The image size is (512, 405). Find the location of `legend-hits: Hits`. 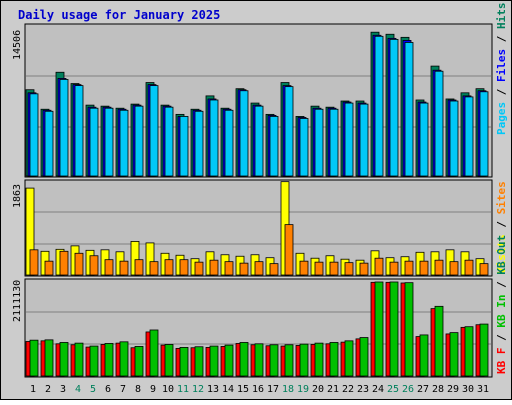

legend-hits: Hits is located at coordinates (501, 16).